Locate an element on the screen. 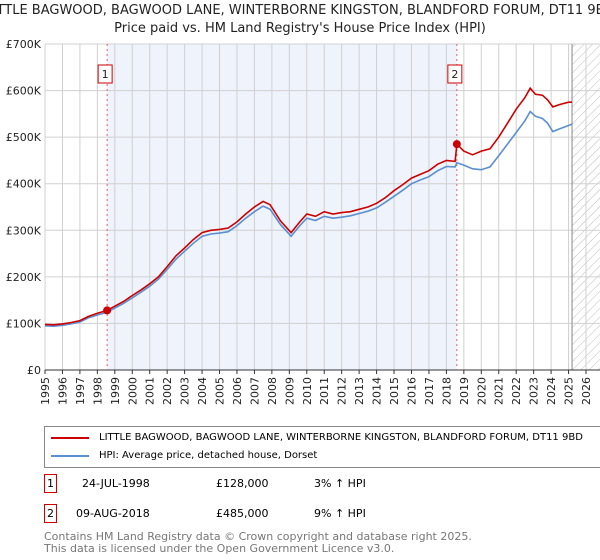  y-tick-label: £600K is located at coordinates (24, 91).